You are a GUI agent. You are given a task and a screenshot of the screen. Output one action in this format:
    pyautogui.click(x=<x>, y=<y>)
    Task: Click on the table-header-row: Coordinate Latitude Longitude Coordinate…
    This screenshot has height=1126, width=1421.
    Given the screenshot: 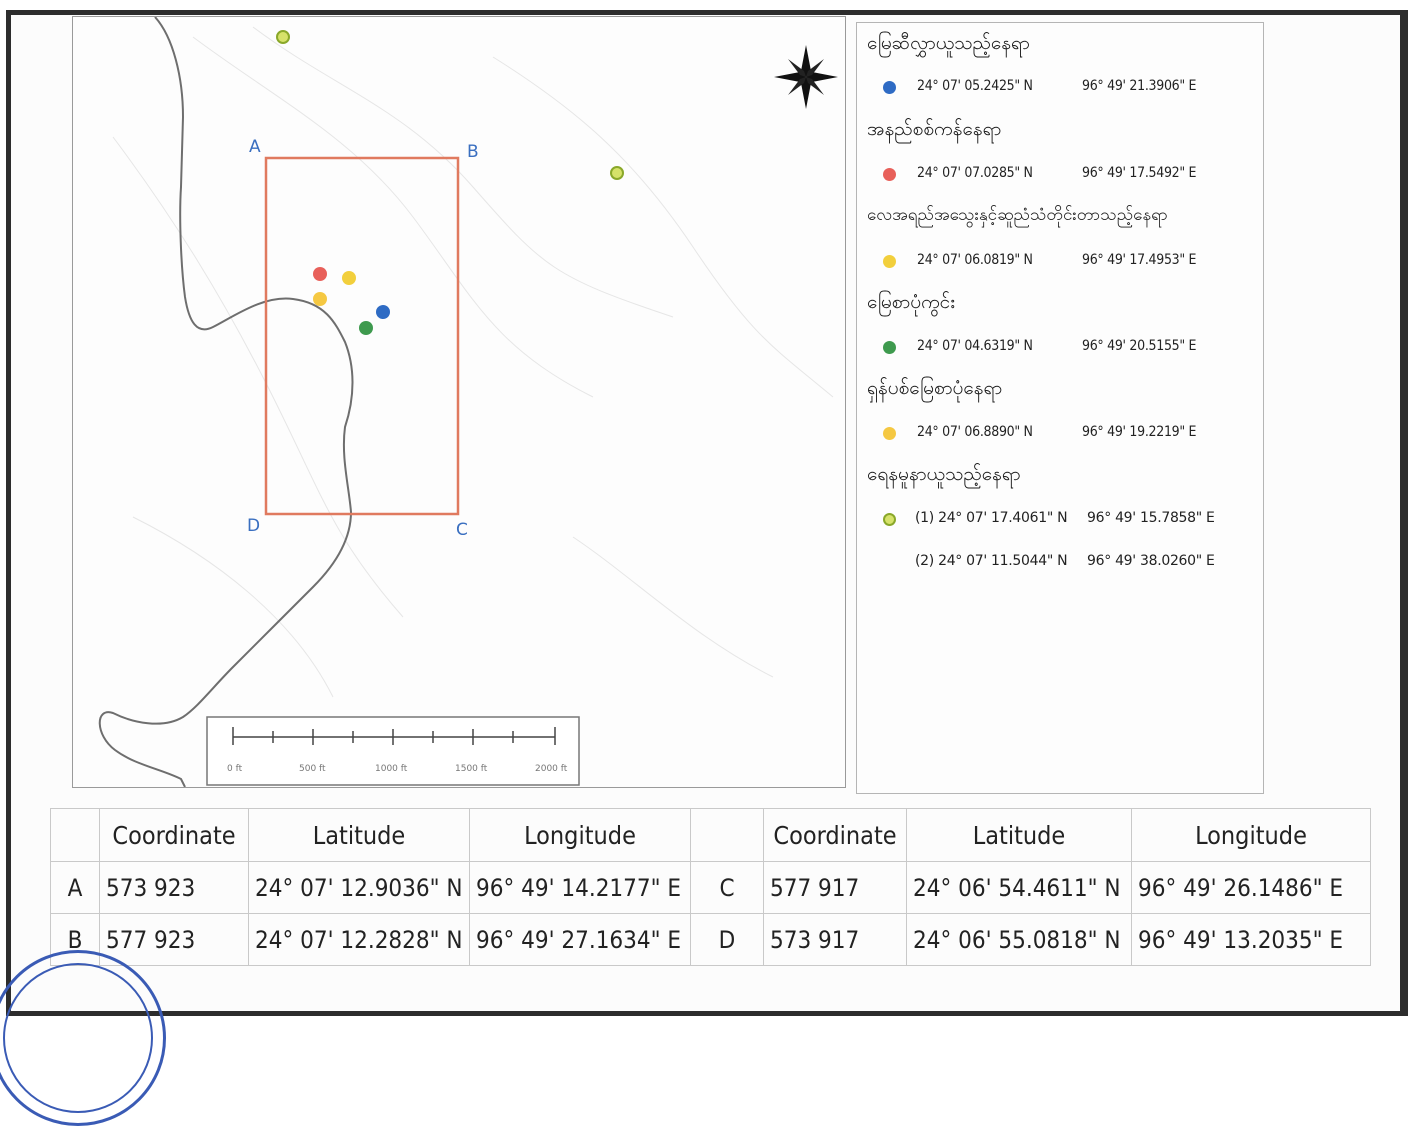 What is the action you would take?
    pyautogui.click(x=710, y=835)
    